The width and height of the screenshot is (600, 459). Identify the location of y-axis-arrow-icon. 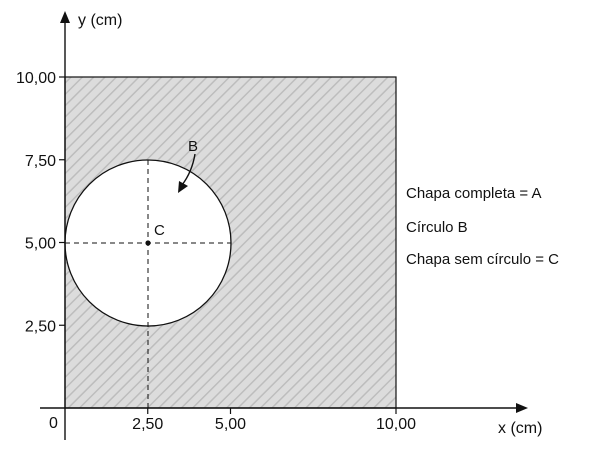
(65, 17).